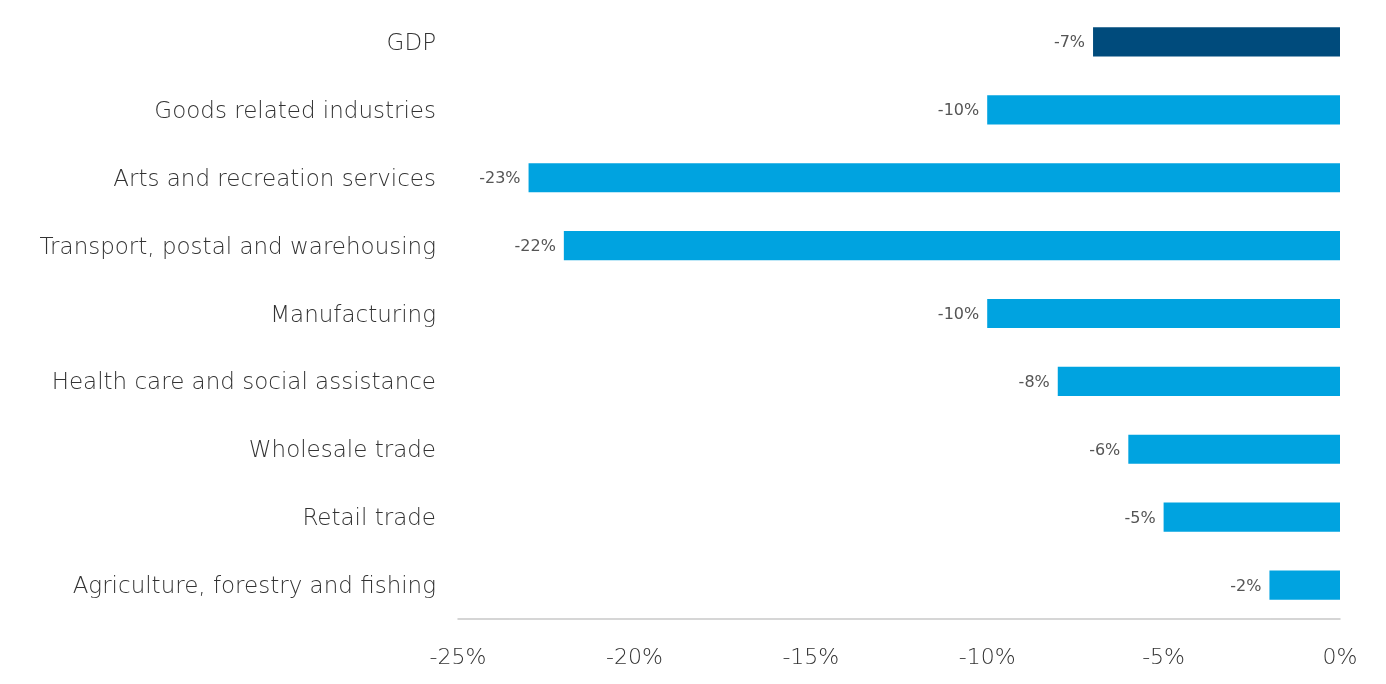  What do you see at coordinates (1164, 656) in the screenshot?
I see `x-tick-label: -5%` at bounding box center [1164, 656].